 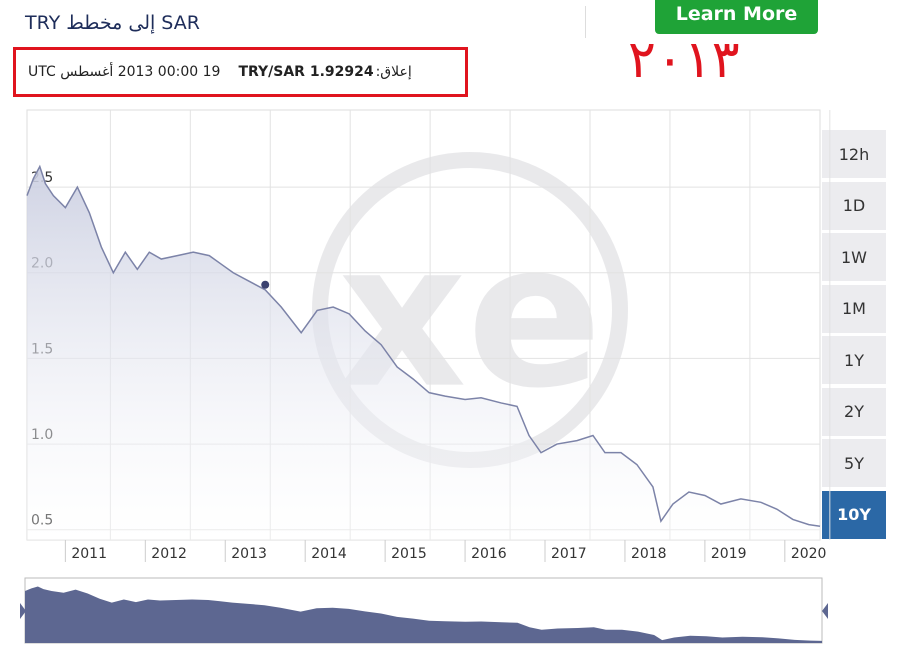 I want to click on y-tick-label: 2.0, so click(x=42, y=264).